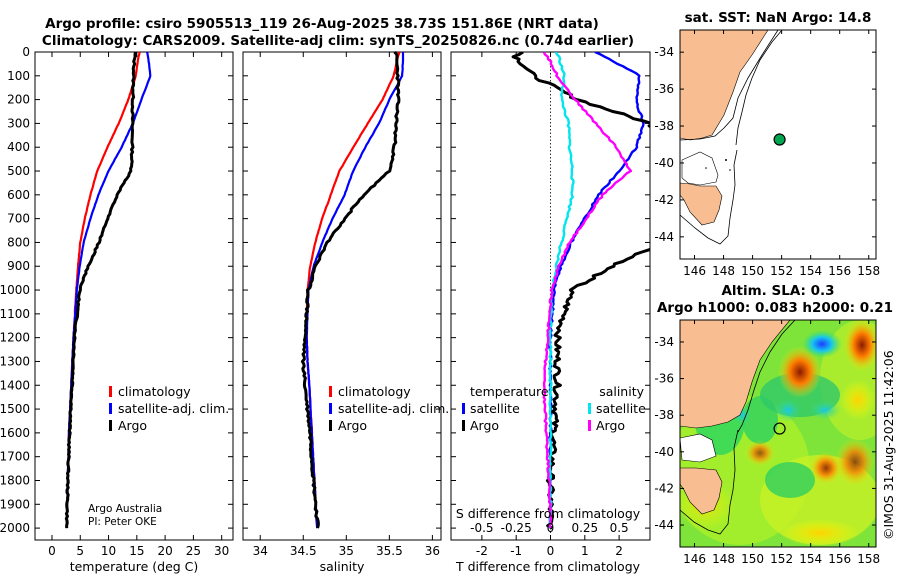  Describe the element at coordinates (15, 457) in the screenshot. I see `y-tick-label: 1700` at that location.